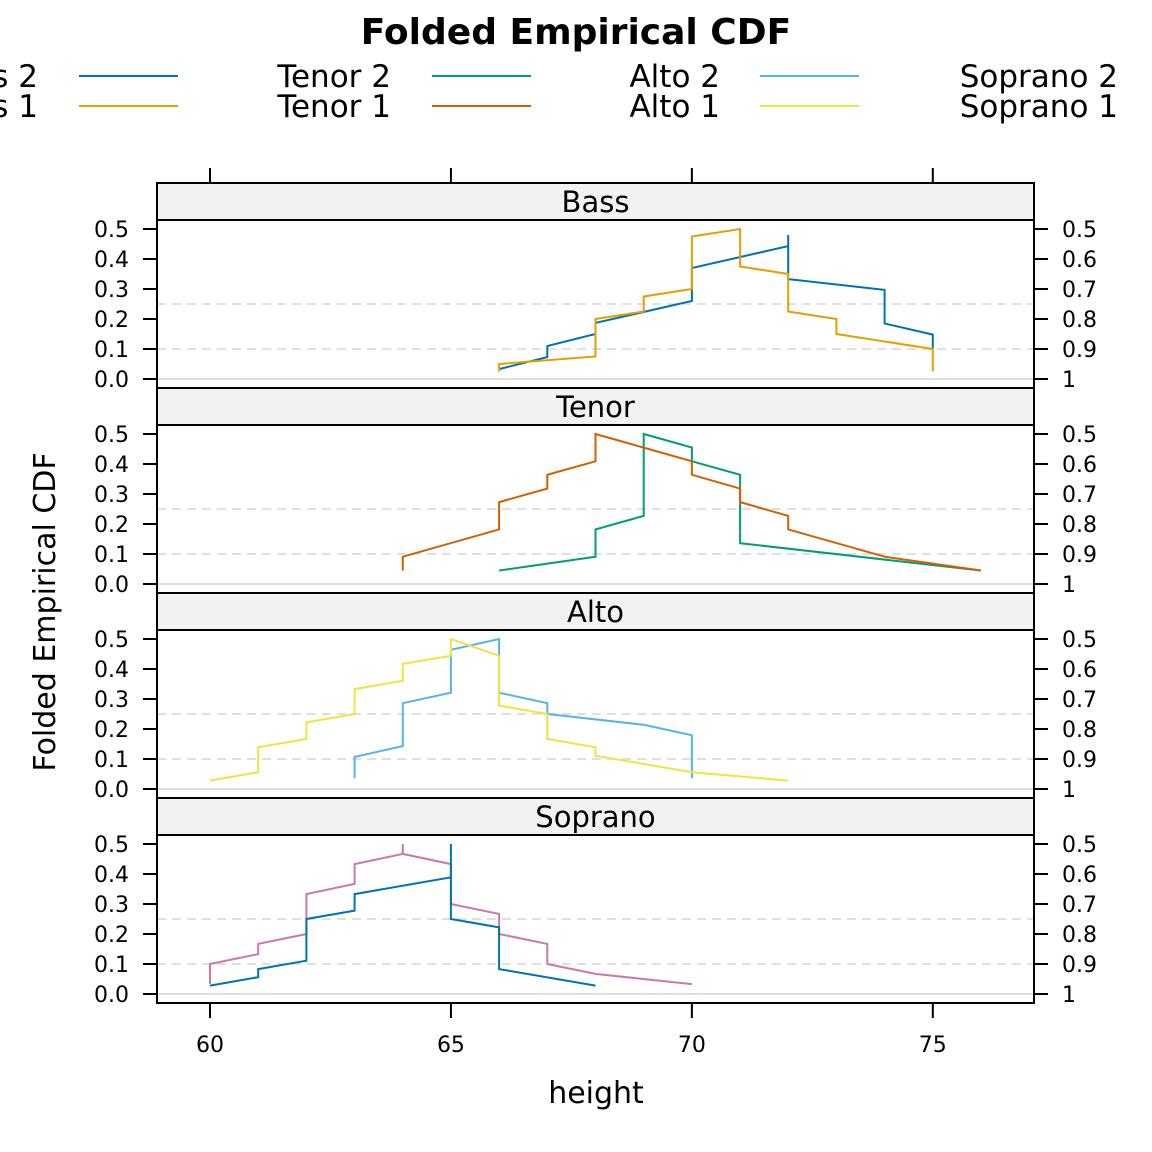  What do you see at coordinates (111, 320) in the screenshot?
I see `y-tick-label-left-bass-2: 0.2` at bounding box center [111, 320].